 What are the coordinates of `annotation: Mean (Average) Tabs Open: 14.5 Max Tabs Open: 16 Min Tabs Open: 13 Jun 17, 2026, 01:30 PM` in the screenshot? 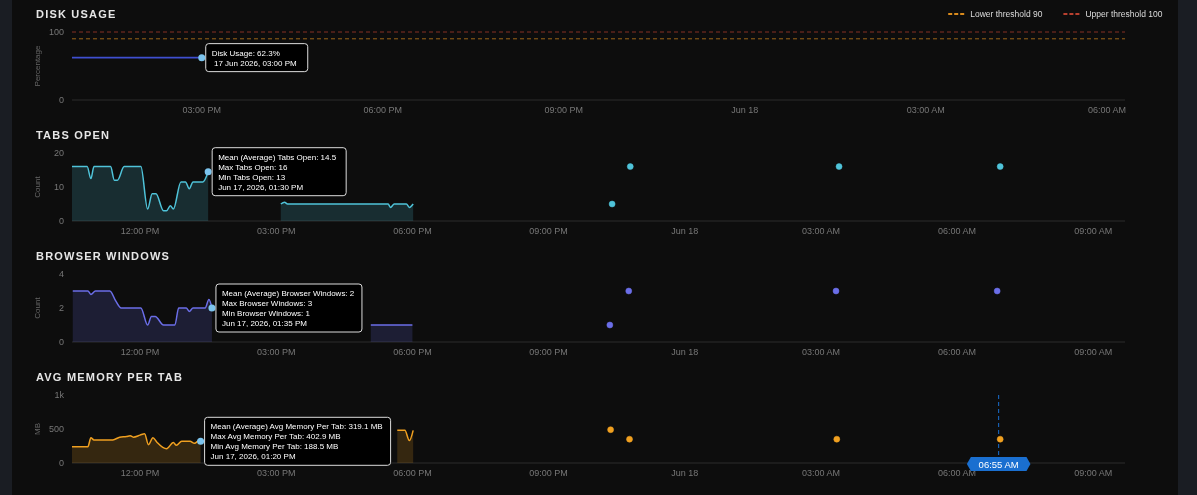 It's located at (277, 172).